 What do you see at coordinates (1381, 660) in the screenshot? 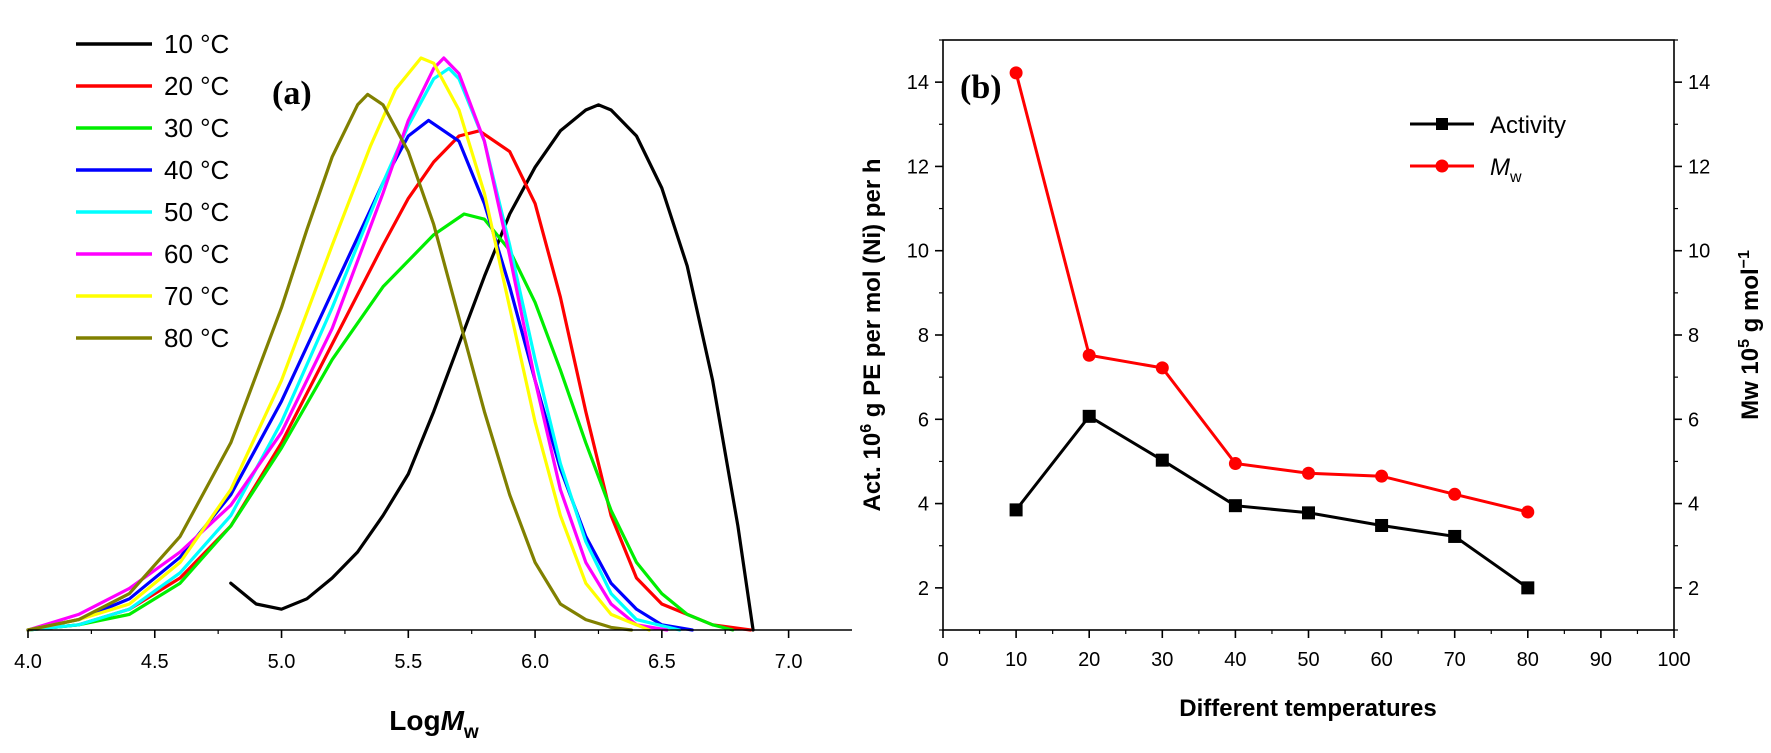
I see `panel-b-x-tick-label: 60` at bounding box center [1381, 660].